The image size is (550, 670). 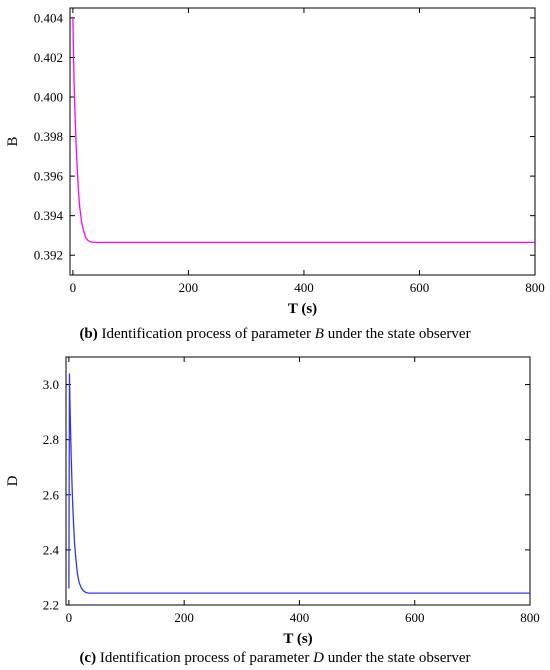 I want to click on chart-b-xtick-label: 800, so click(x=535, y=287).